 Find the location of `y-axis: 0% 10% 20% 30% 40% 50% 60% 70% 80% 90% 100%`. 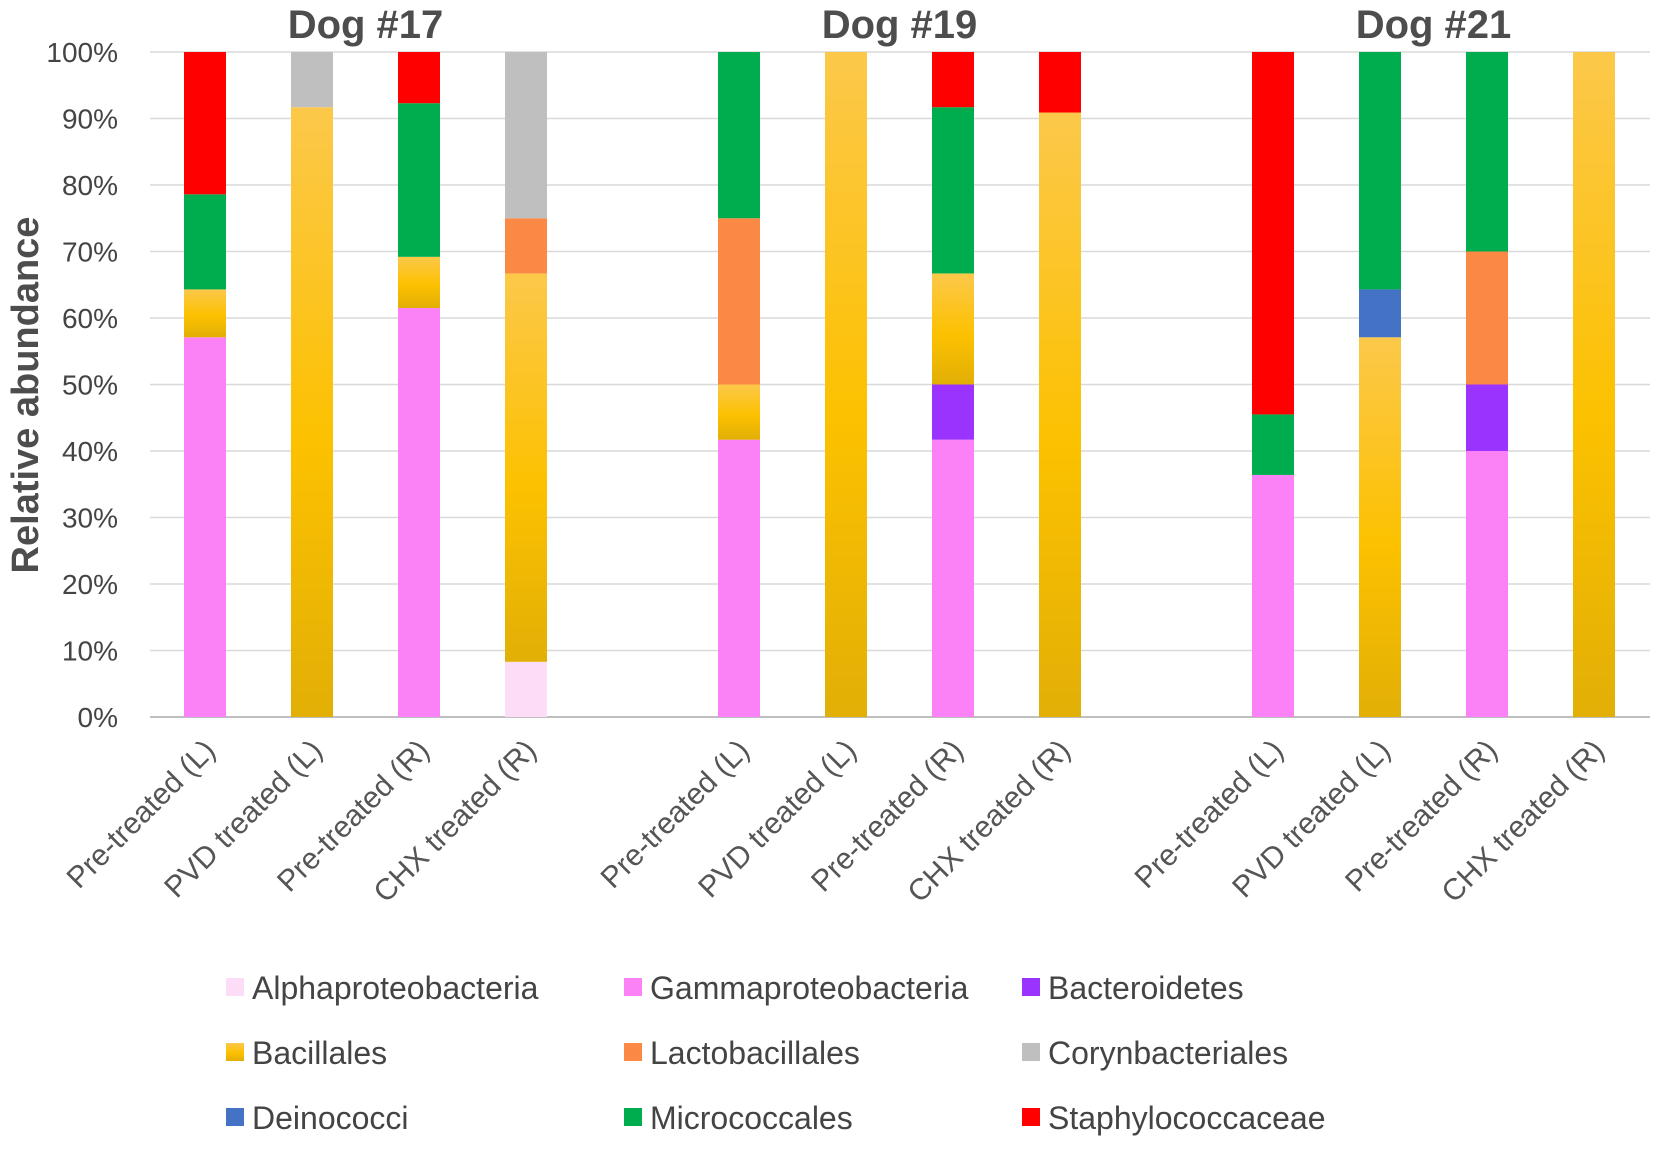

y-axis: 0% 10% 20% 30% 40% 50% 60% 70% 80% 90% 100% is located at coordinates (82, 385).